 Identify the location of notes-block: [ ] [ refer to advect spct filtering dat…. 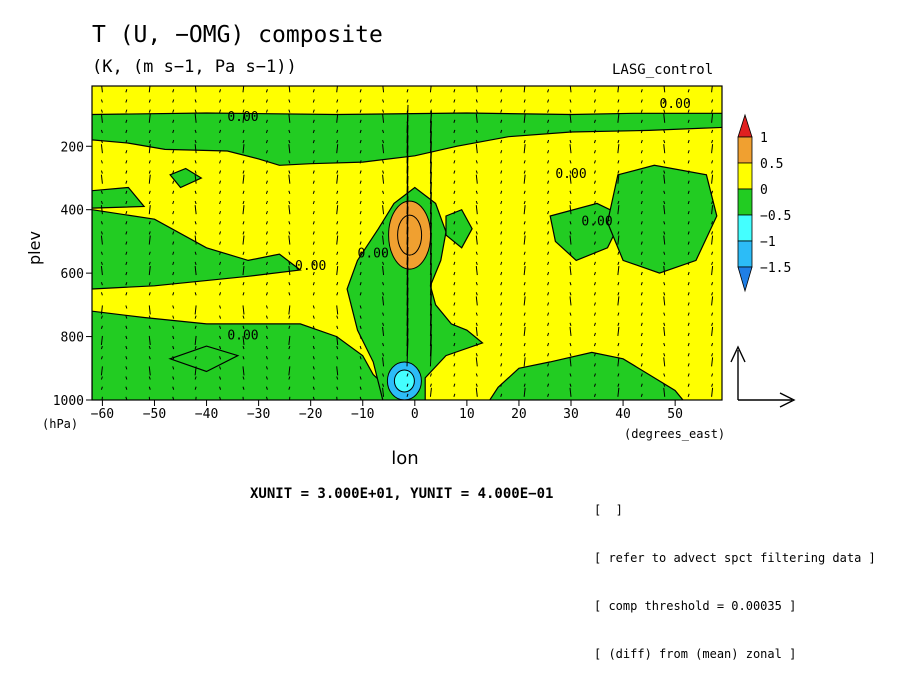
(735, 574).